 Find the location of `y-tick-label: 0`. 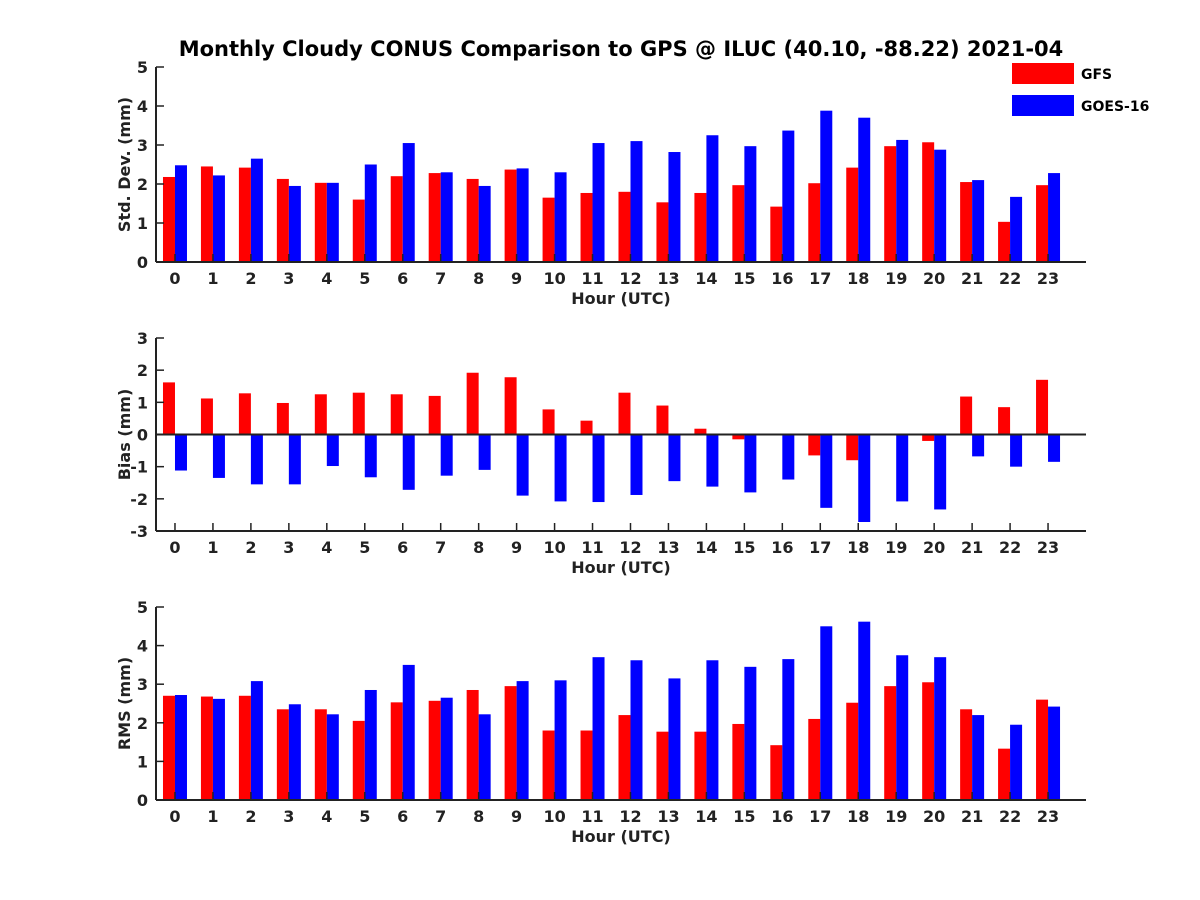

y-tick-label: 0 is located at coordinates (142, 800).